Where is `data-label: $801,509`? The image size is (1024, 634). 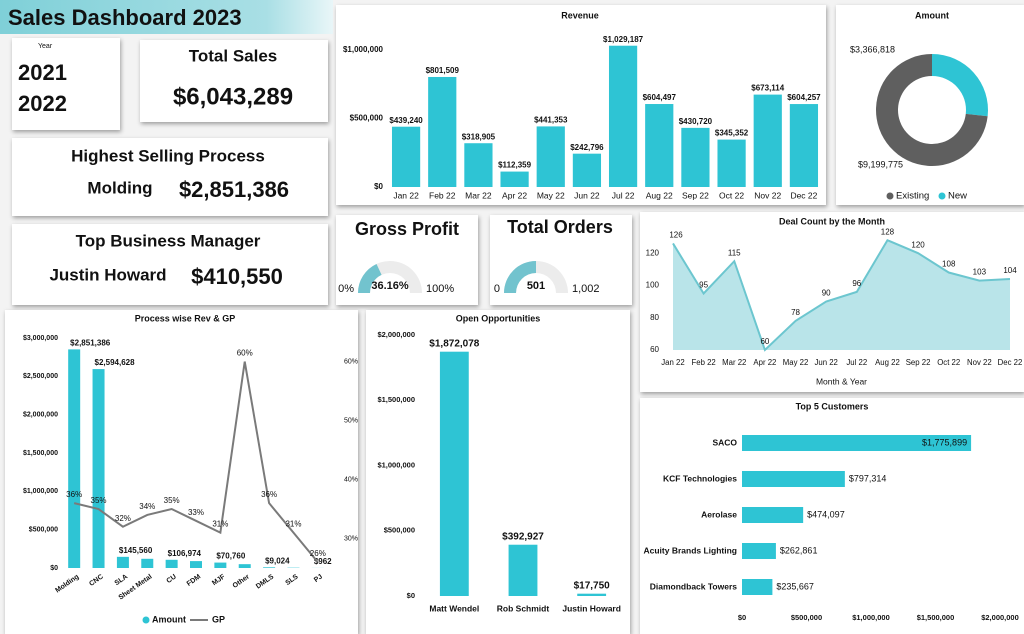 data-label: $801,509 is located at coordinates (443, 70).